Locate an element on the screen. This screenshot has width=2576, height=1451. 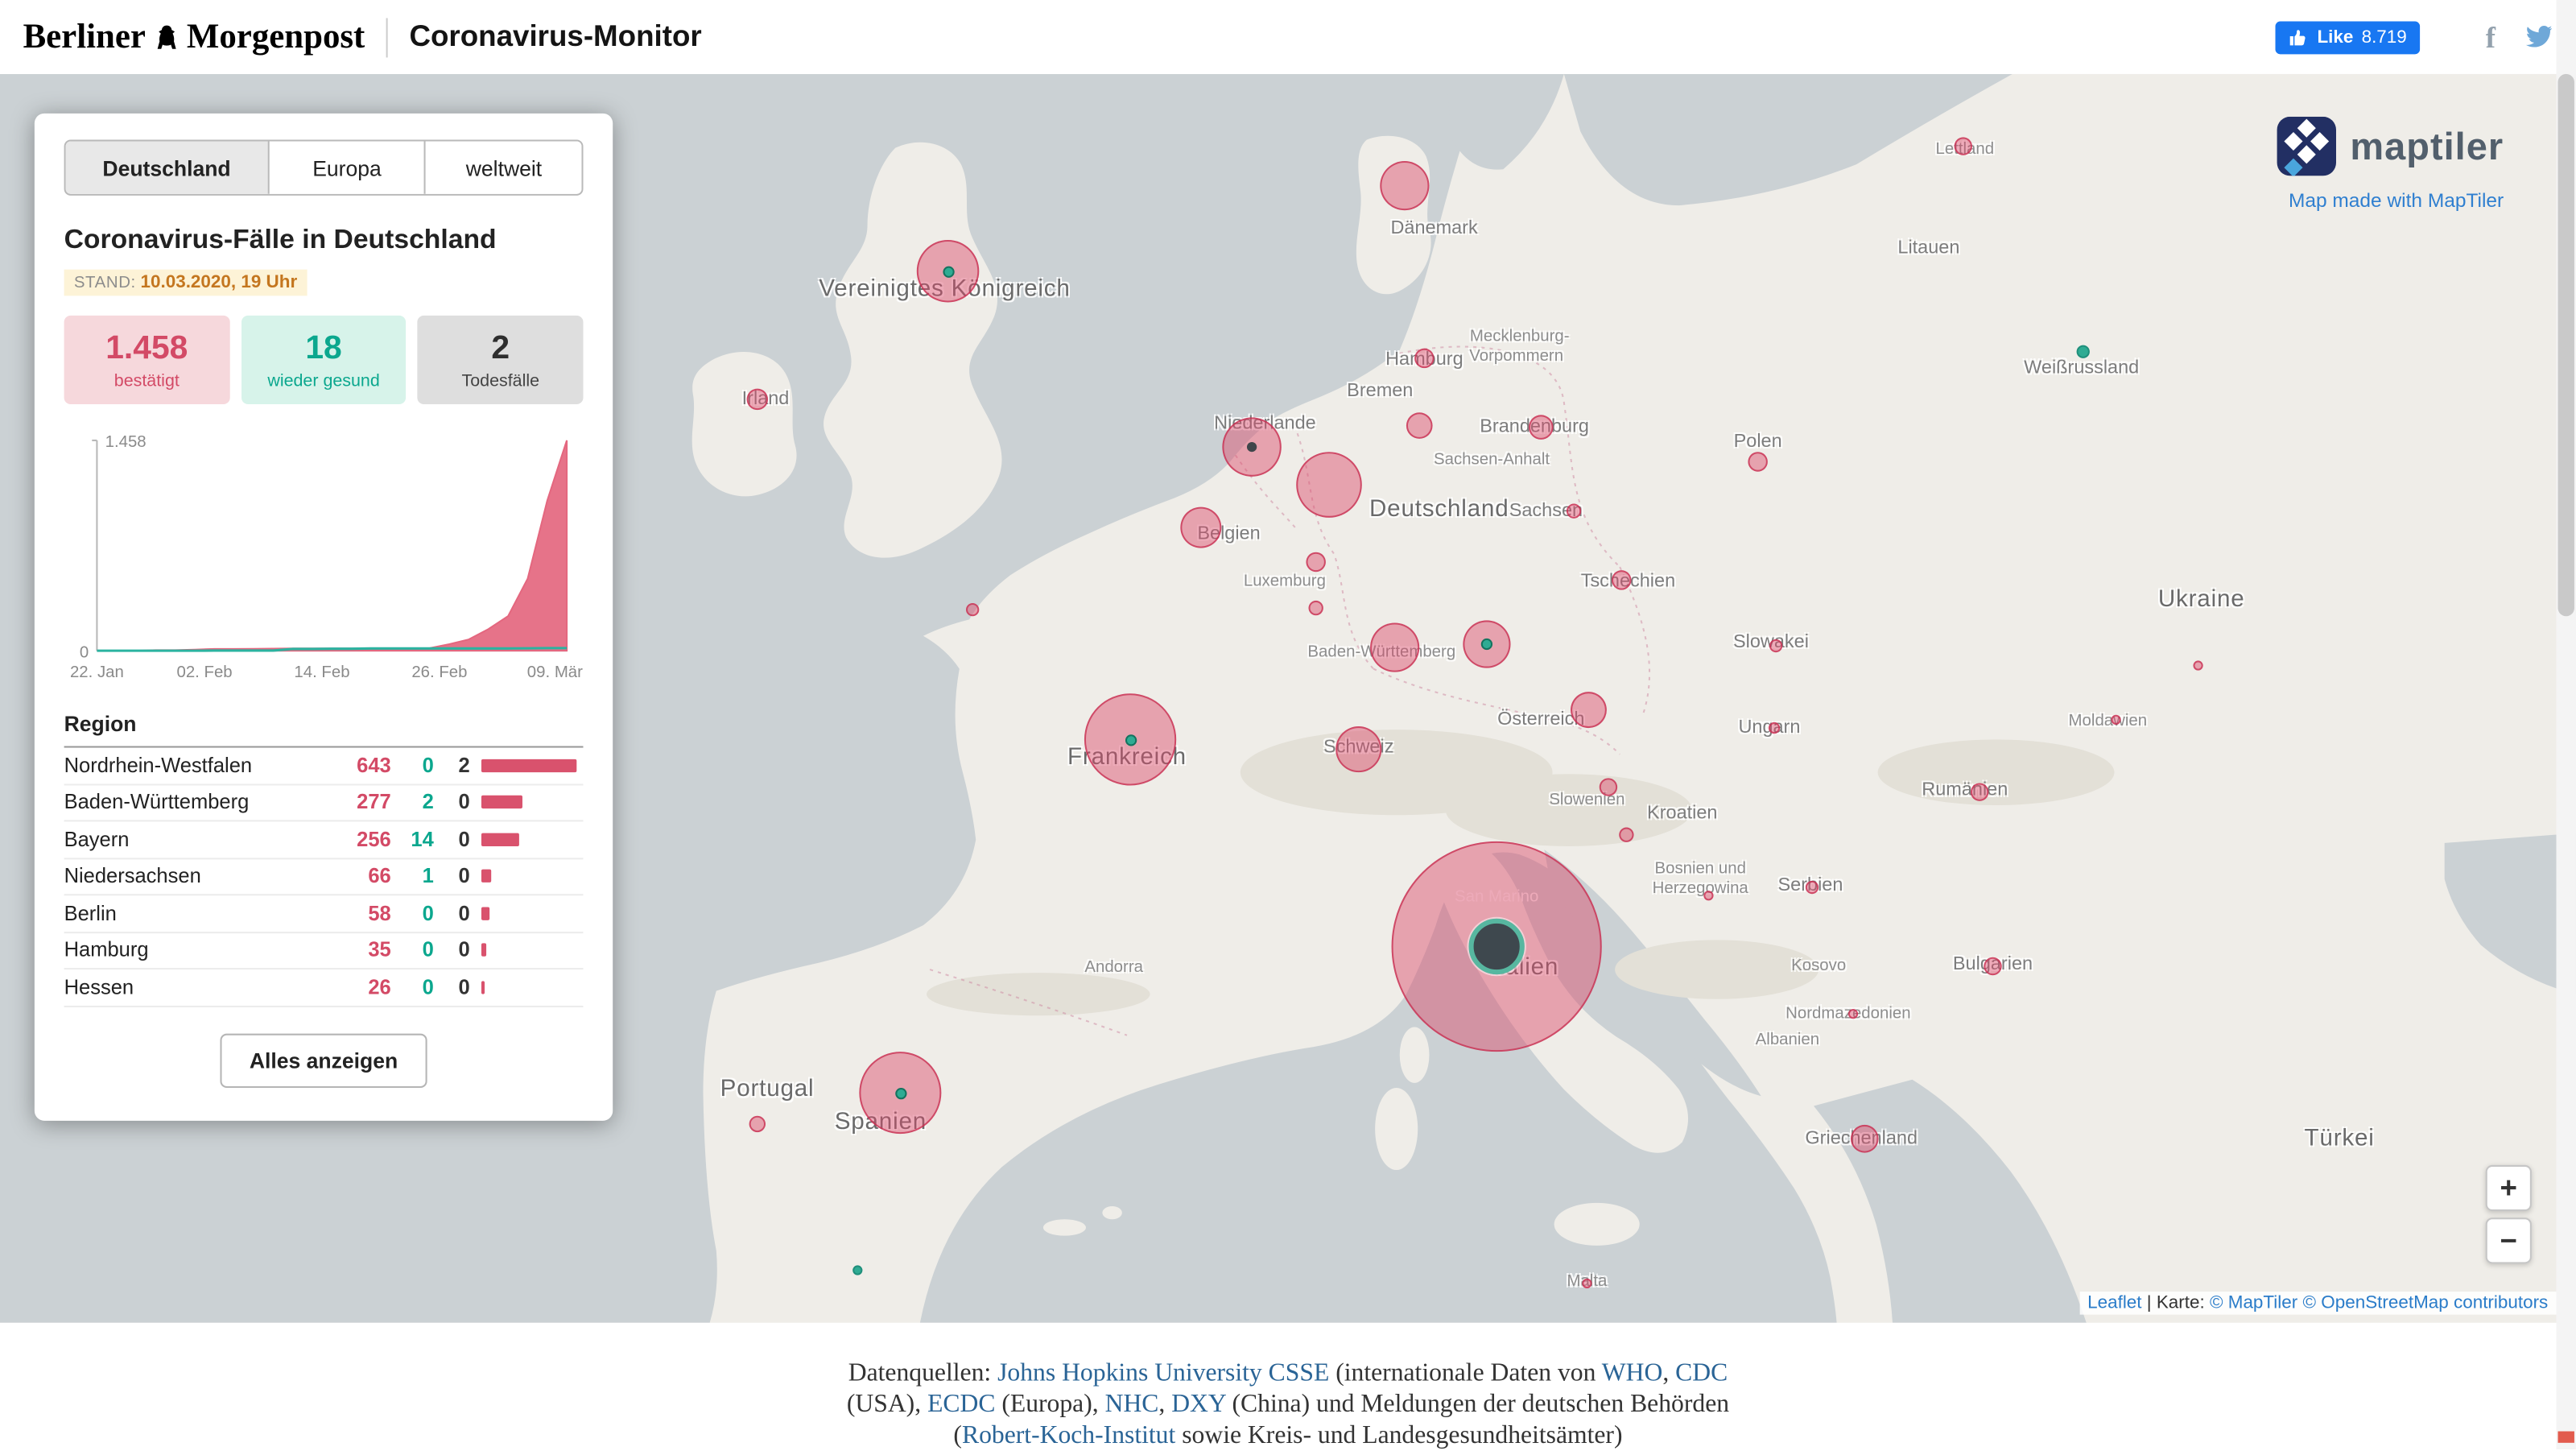
table-row: Bayern 256 14 0 is located at coordinates (324, 840).